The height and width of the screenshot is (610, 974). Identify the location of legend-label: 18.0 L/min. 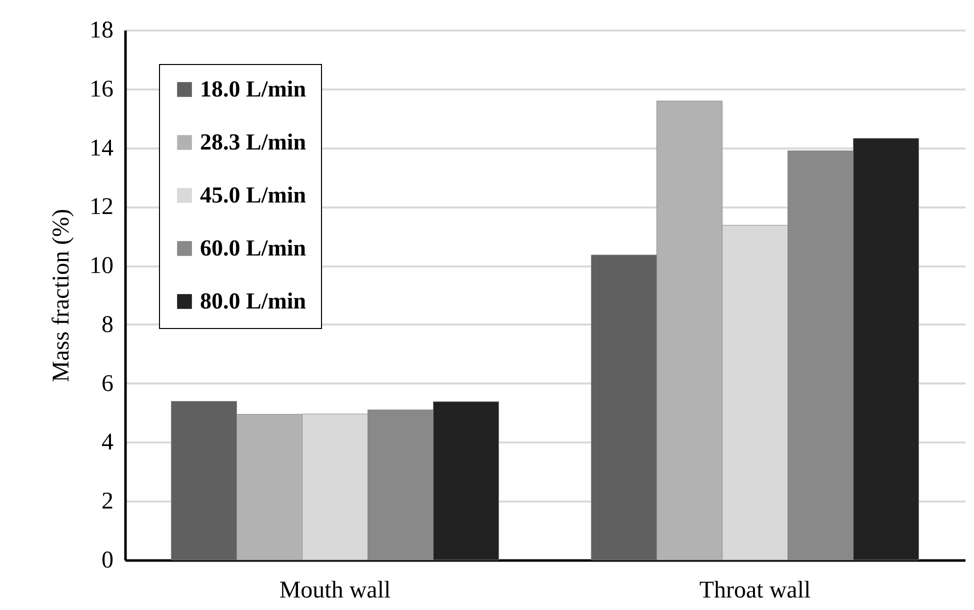
(253, 89).